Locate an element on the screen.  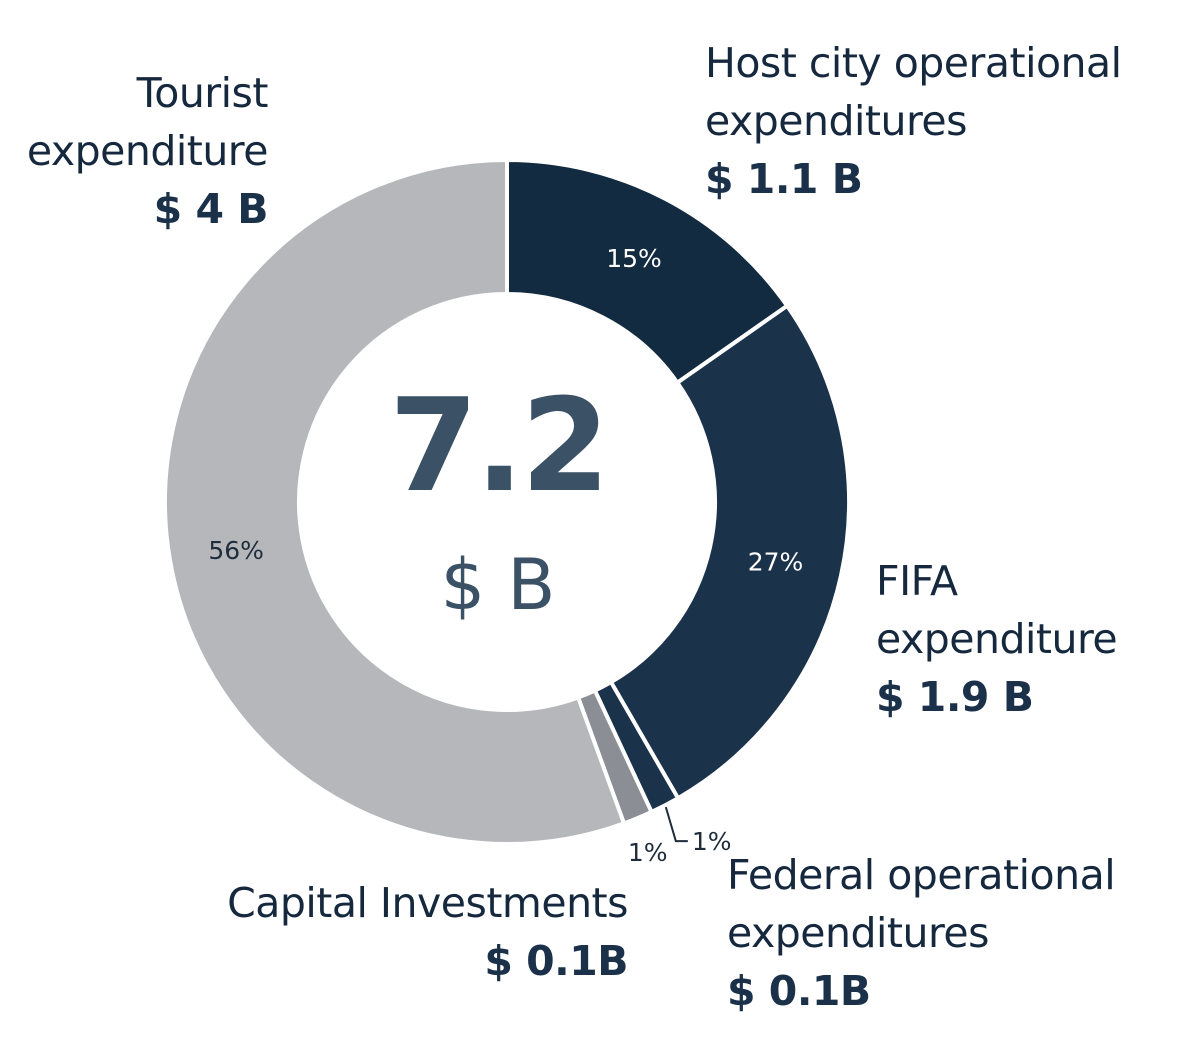
percent-label-federal: 1% is located at coordinates (712, 841).